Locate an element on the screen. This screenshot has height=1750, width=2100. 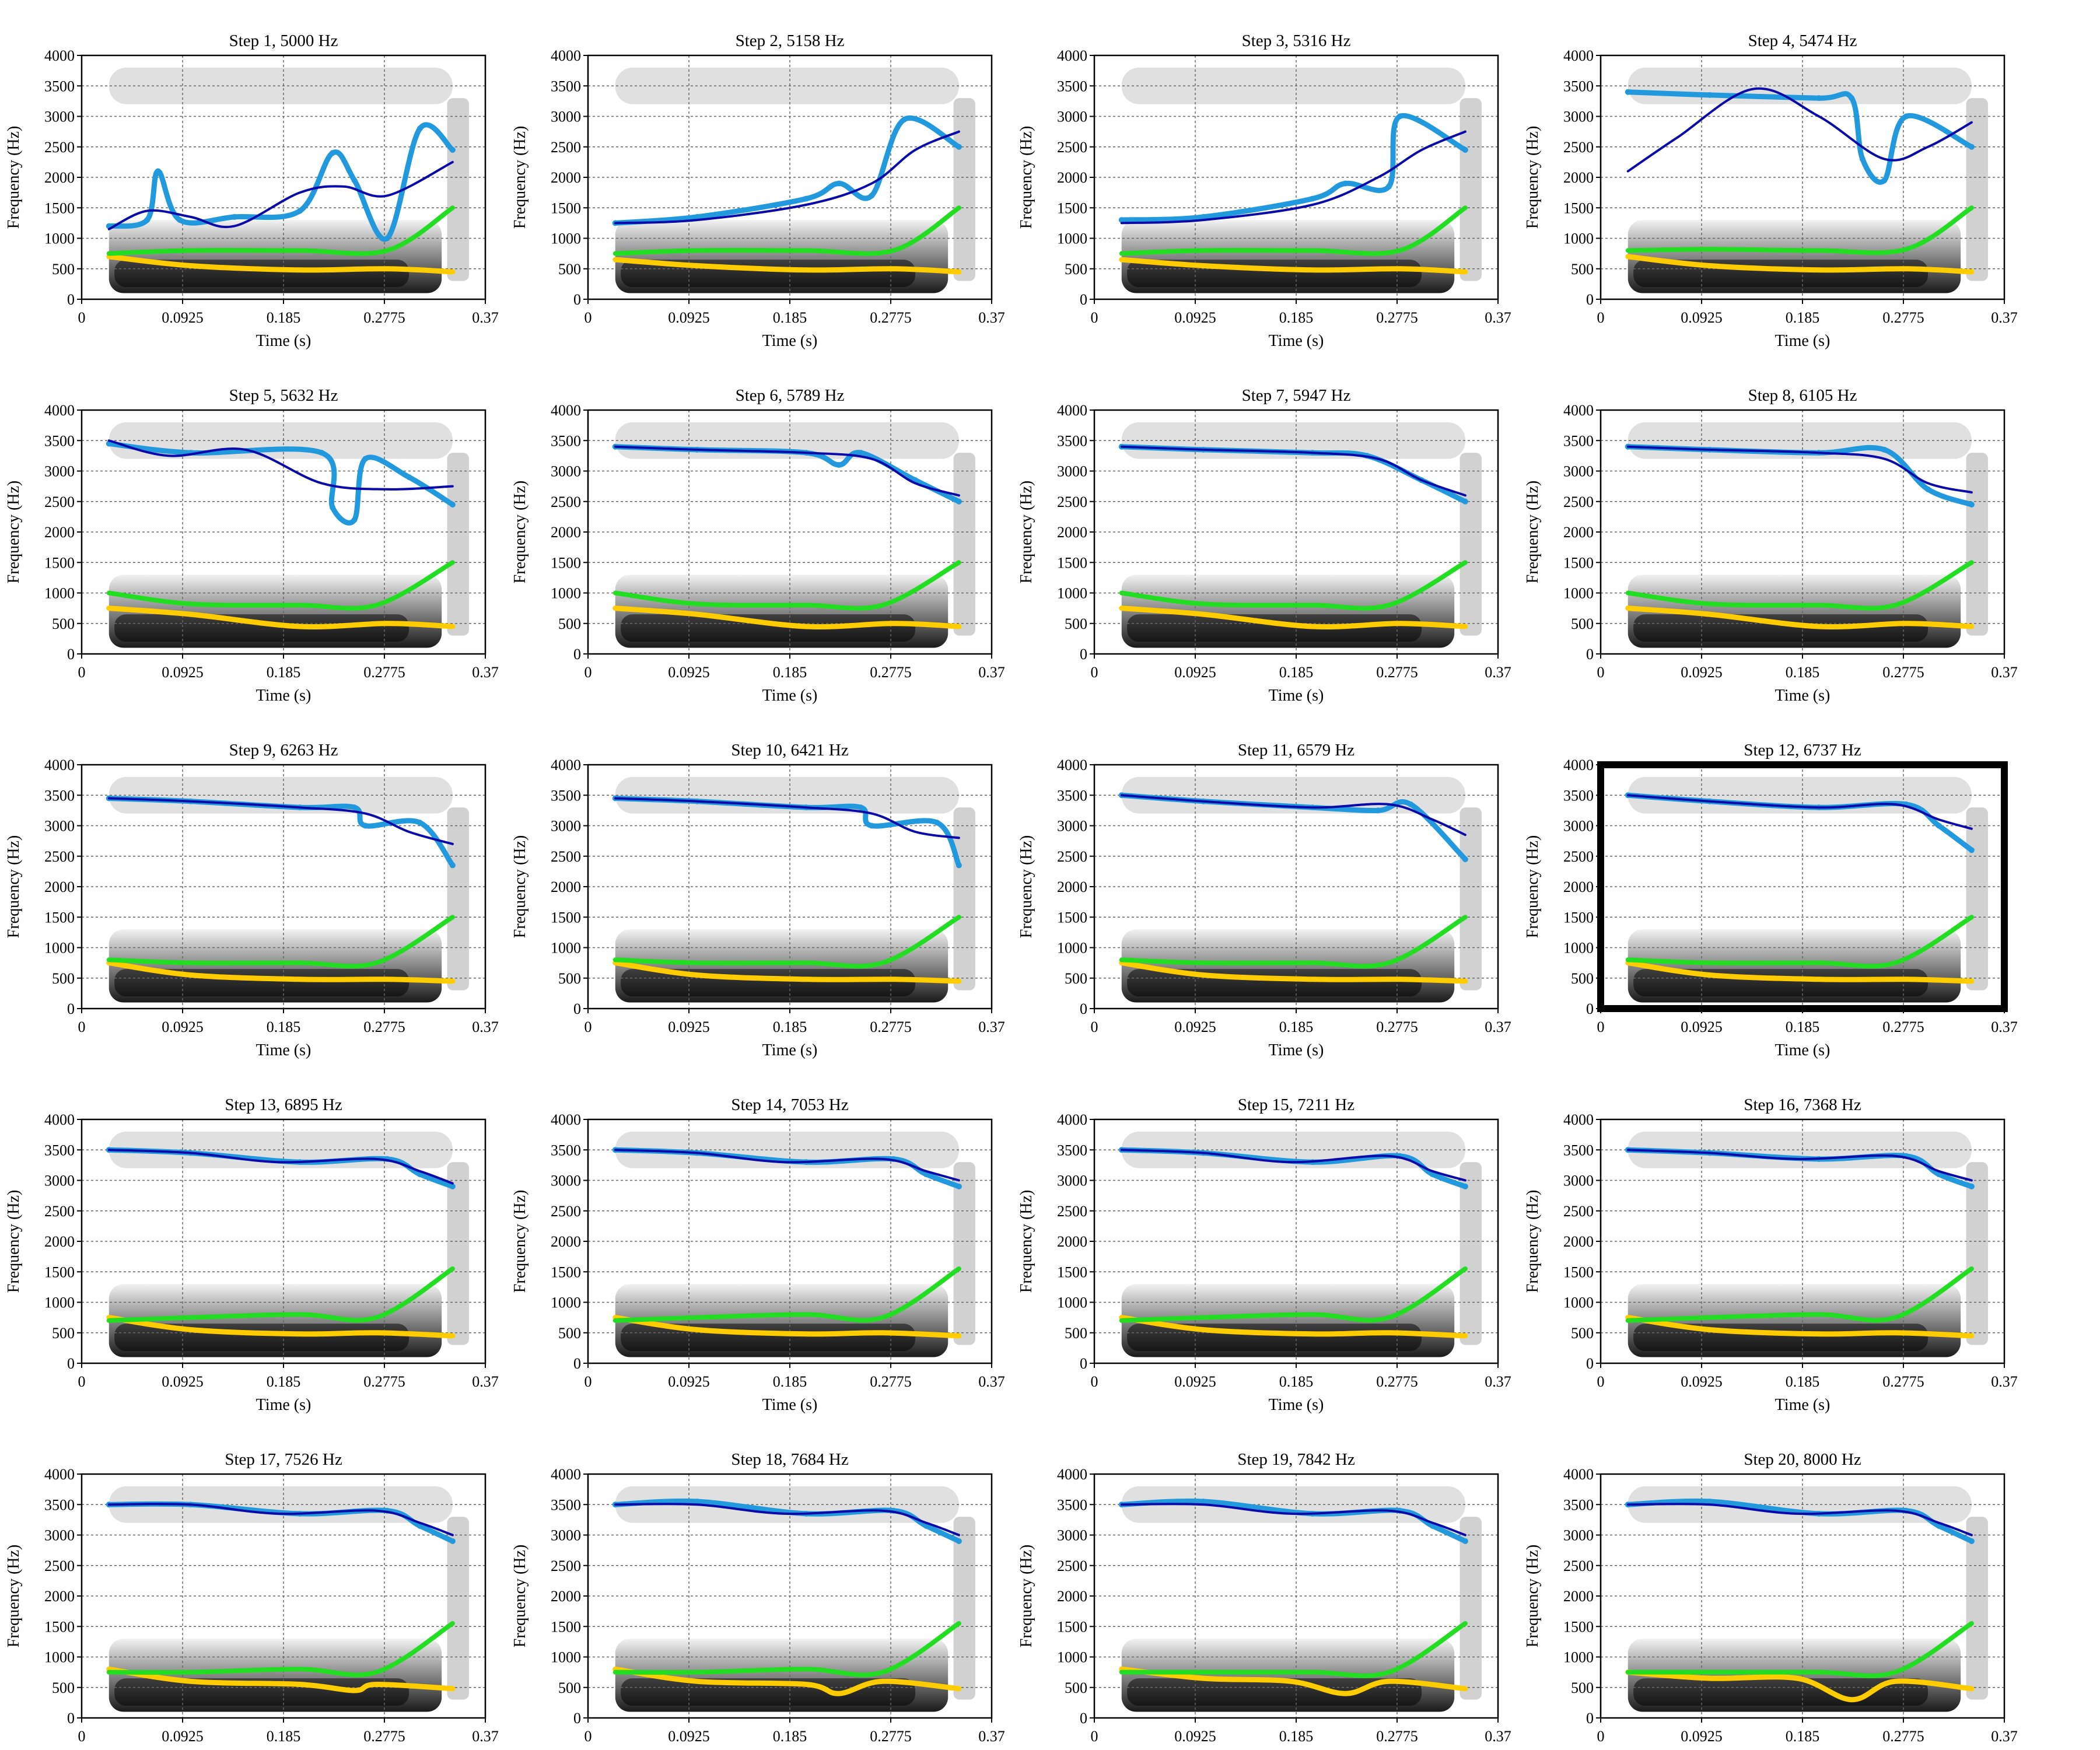
panel-title: Step 7, 5947 Hz is located at coordinates (1296, 395).